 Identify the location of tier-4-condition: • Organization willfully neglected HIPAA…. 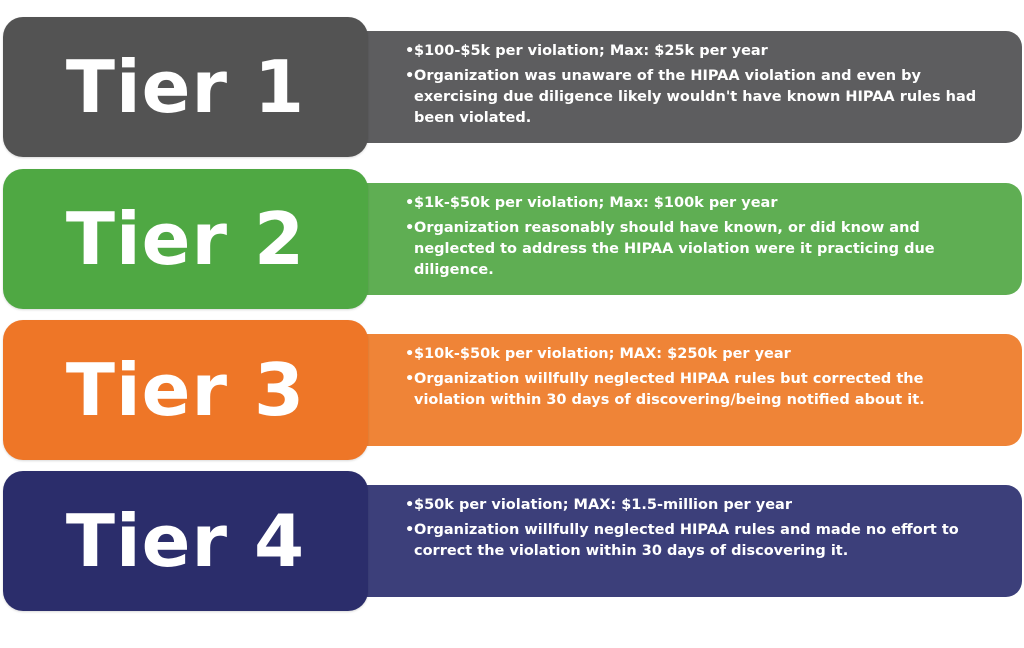
(698, 541).